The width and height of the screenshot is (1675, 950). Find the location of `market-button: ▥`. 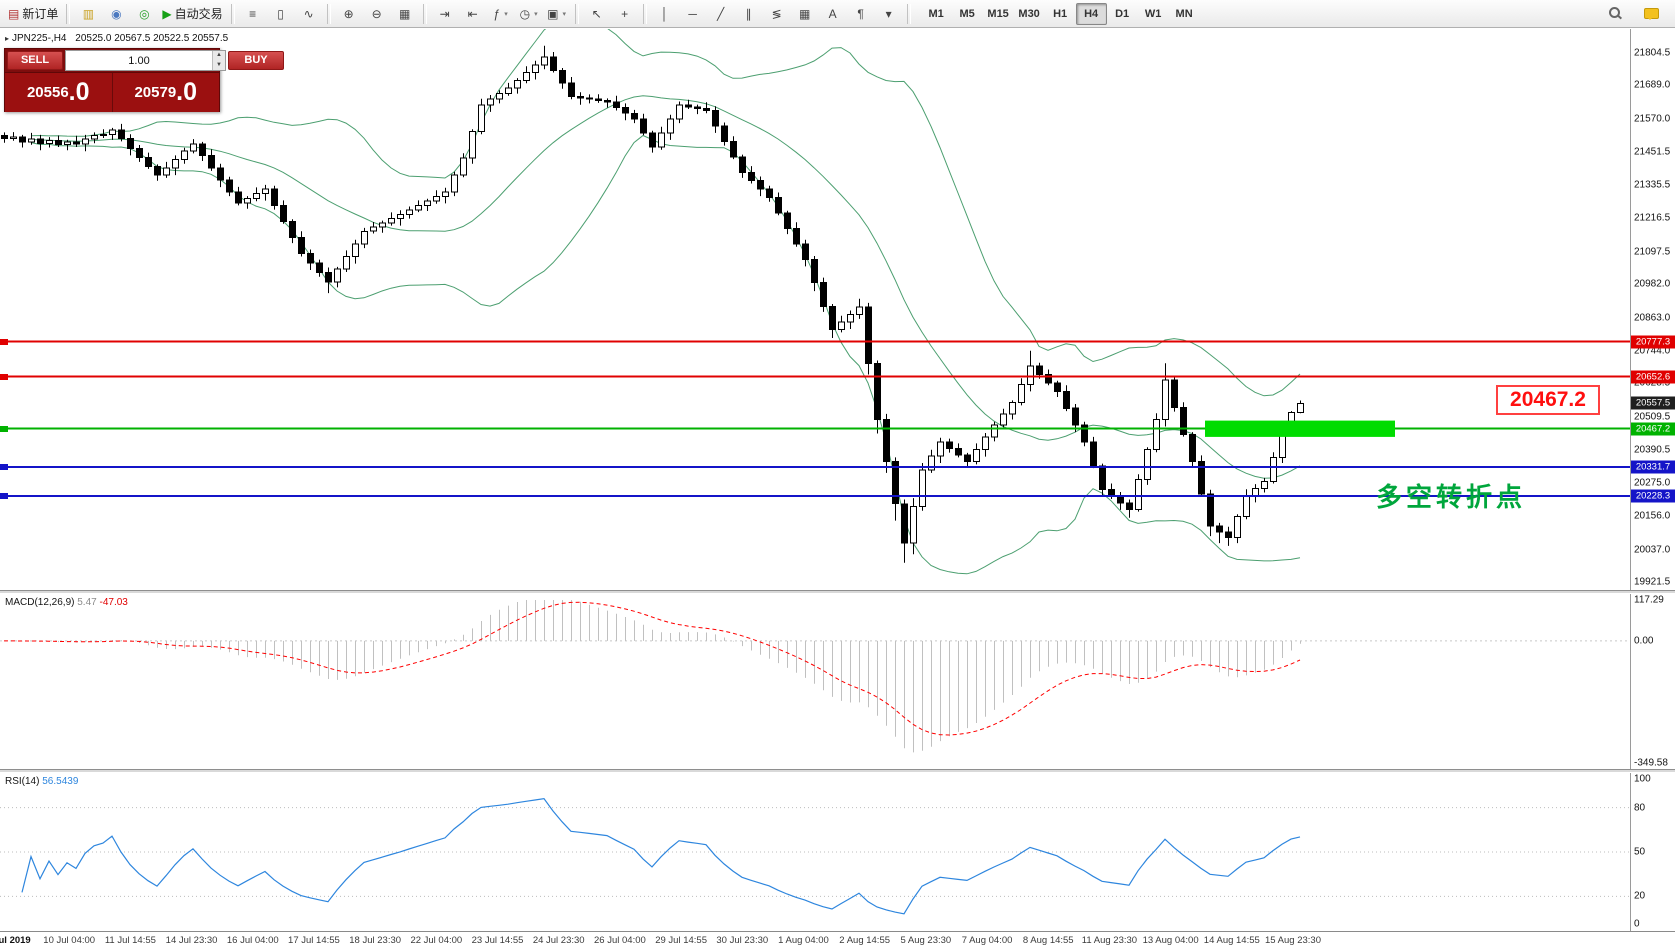

market-button: ▥ is located at coordinates (88, 14).